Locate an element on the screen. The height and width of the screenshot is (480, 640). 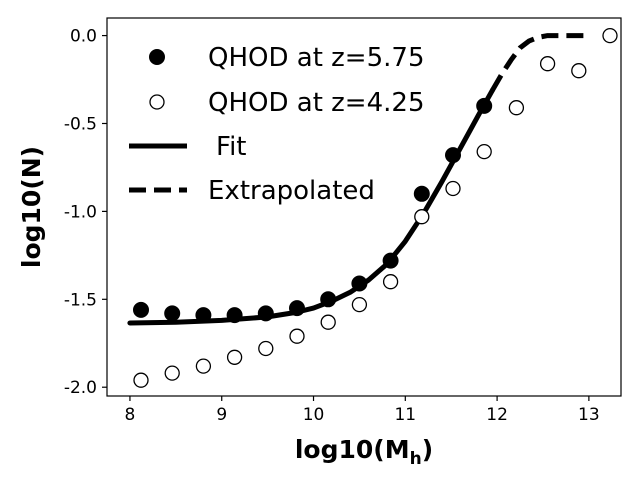
x-axis-label-subscript: h is located at coordinates (416, 459).